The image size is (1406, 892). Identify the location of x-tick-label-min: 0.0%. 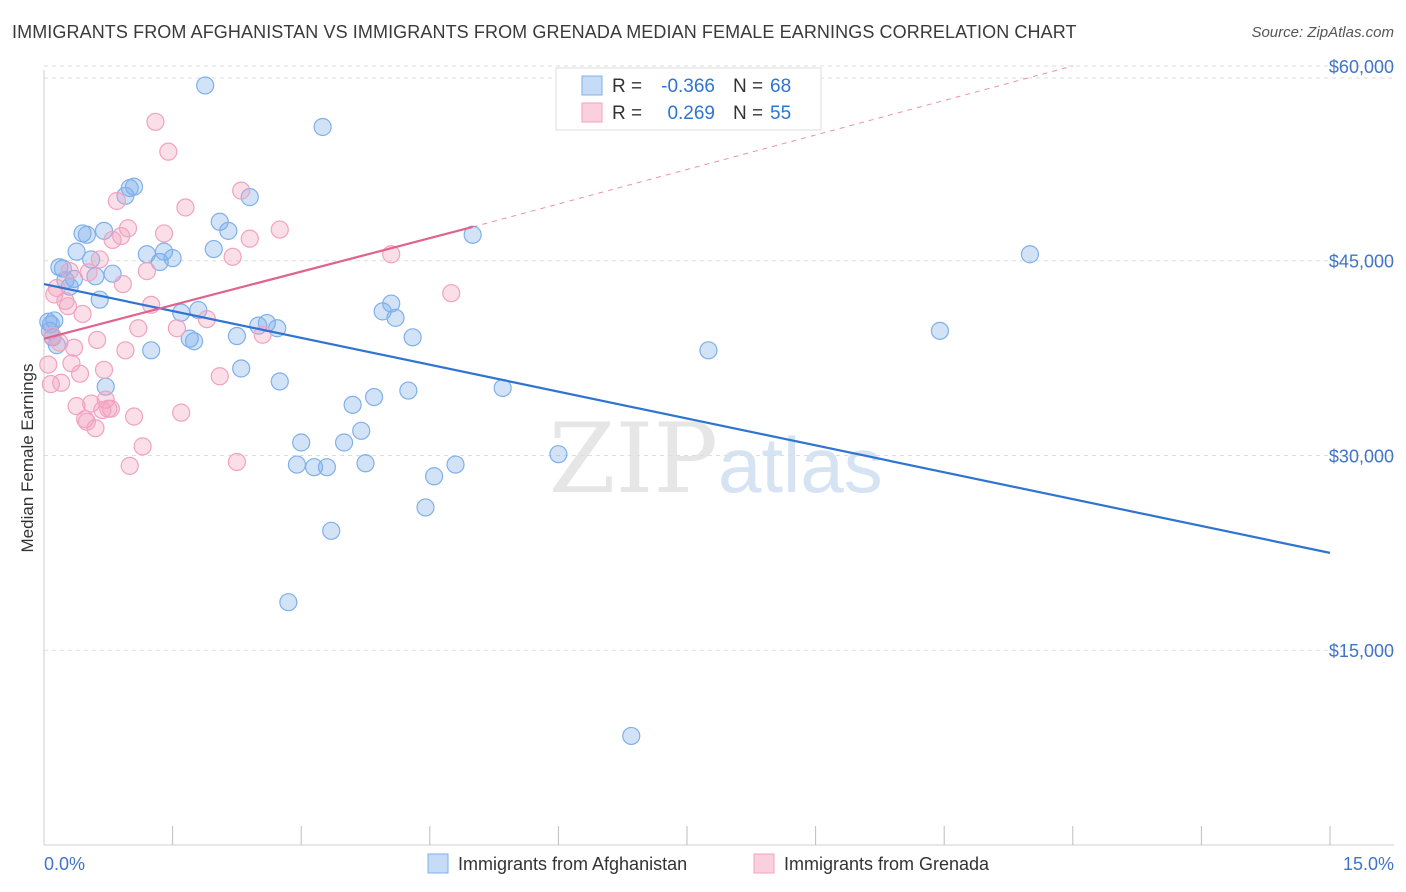
(64, 864).